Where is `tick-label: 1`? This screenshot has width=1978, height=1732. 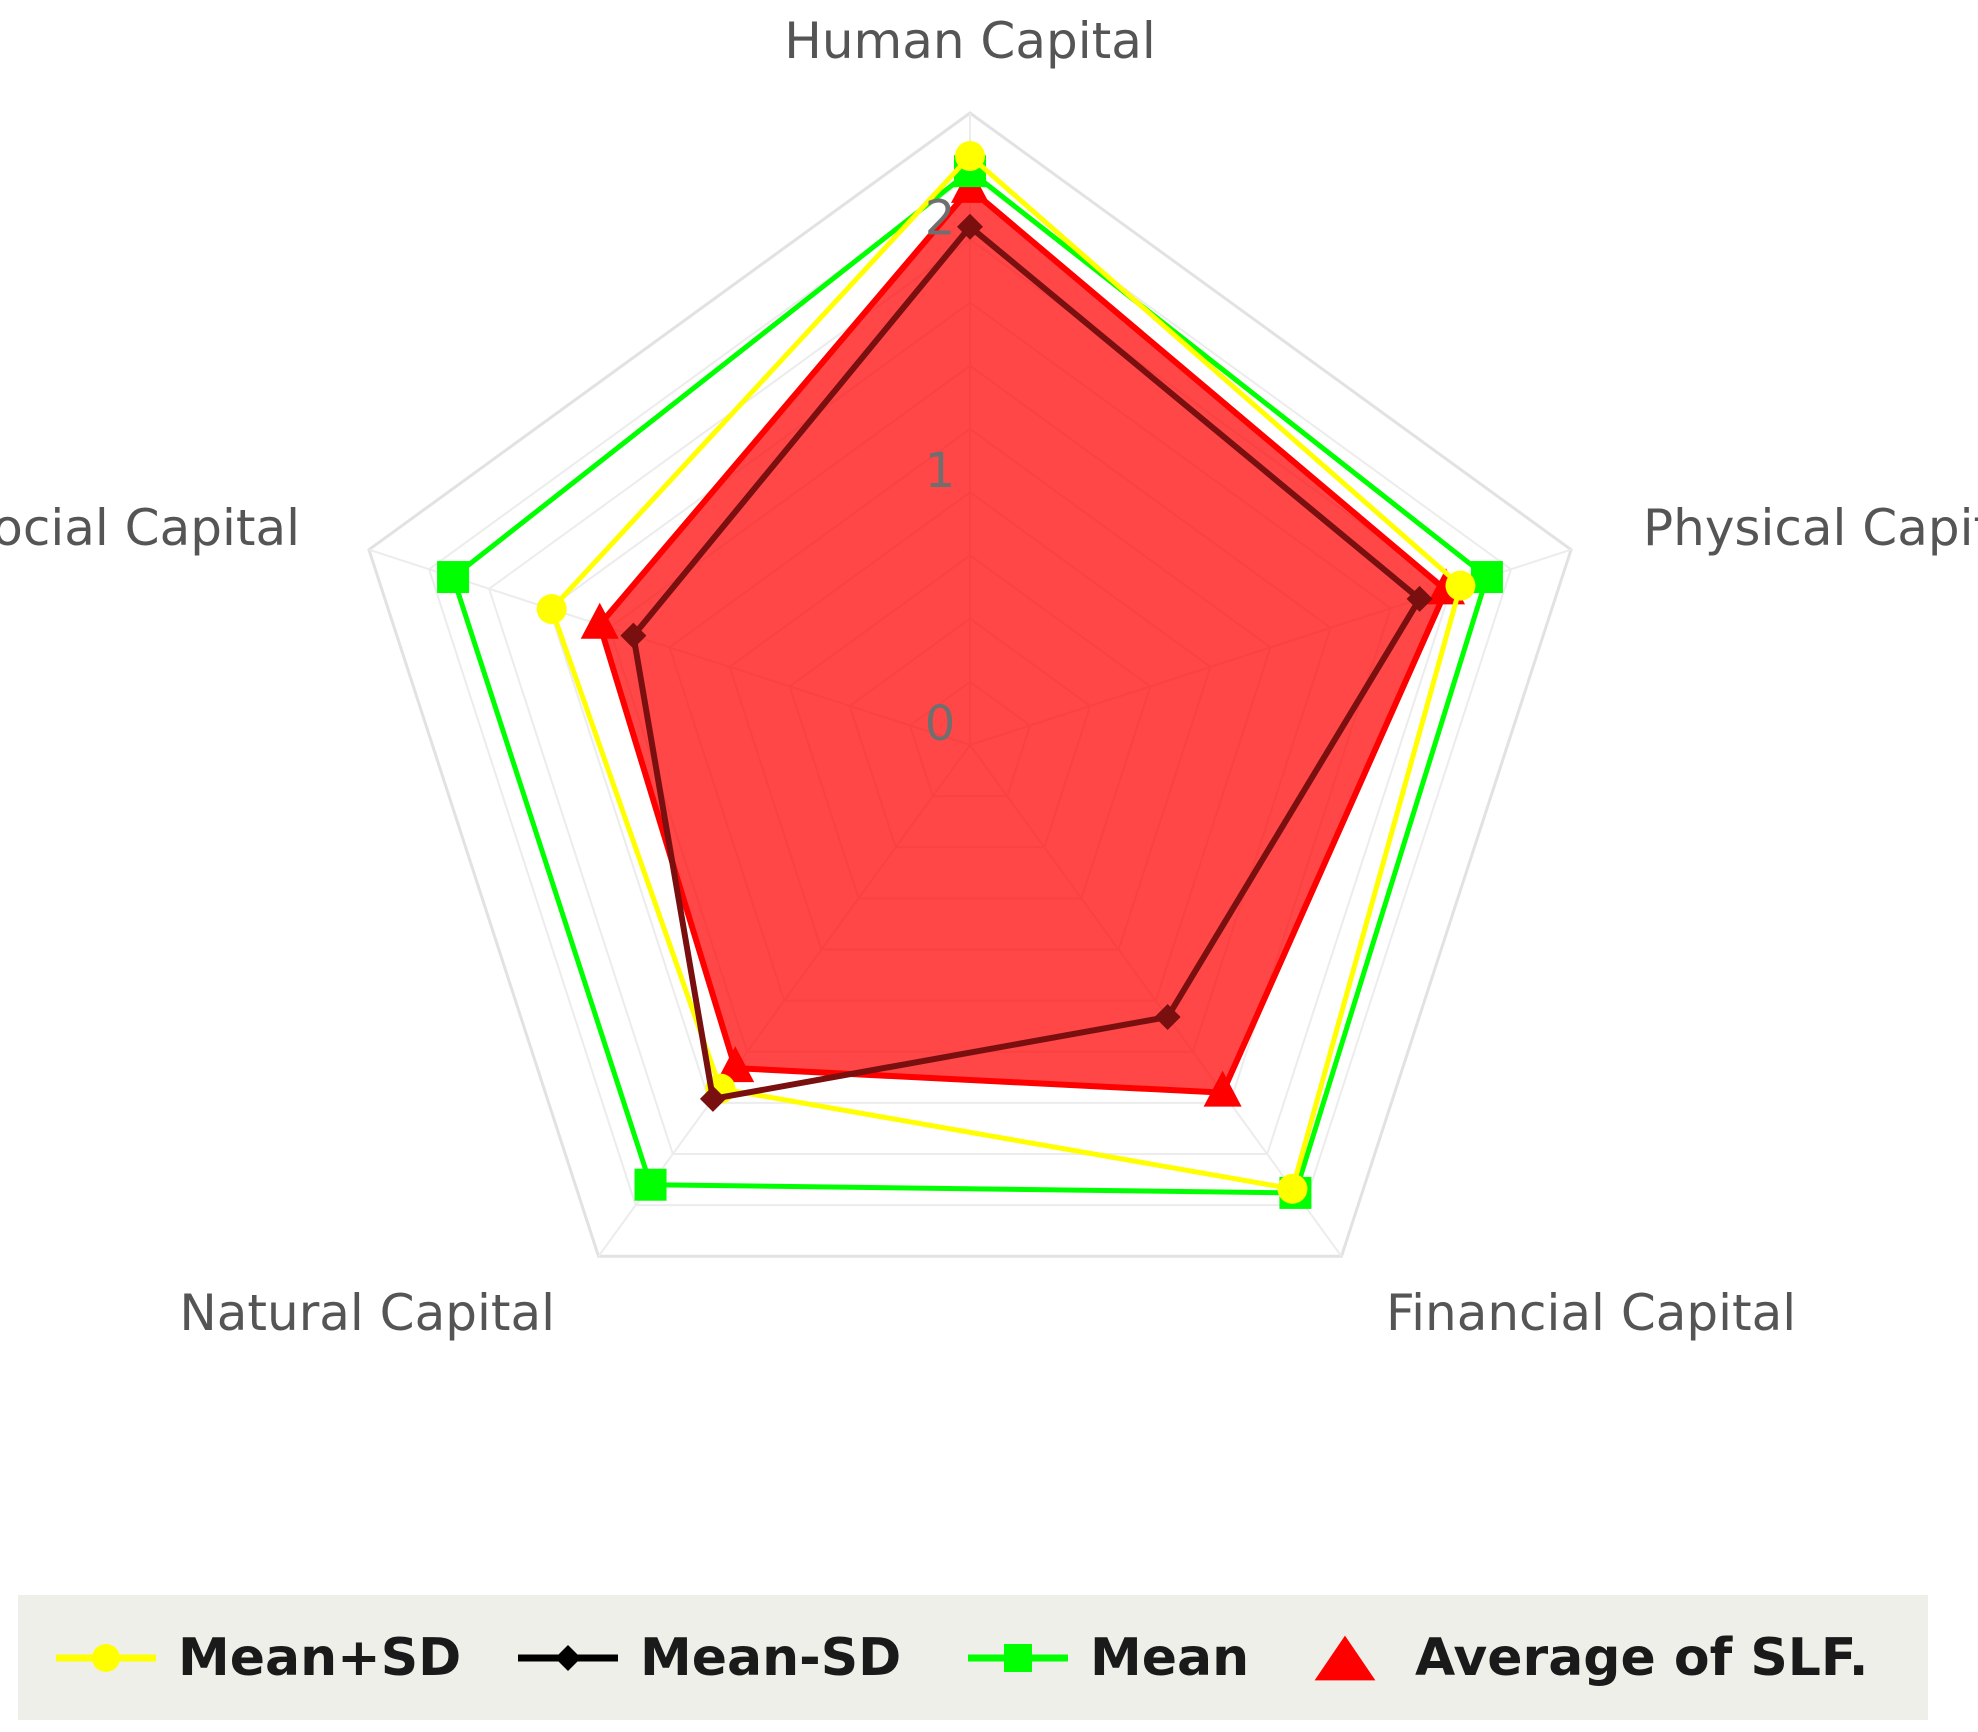 tick-label: 1 is located at coordinates (940, 471).